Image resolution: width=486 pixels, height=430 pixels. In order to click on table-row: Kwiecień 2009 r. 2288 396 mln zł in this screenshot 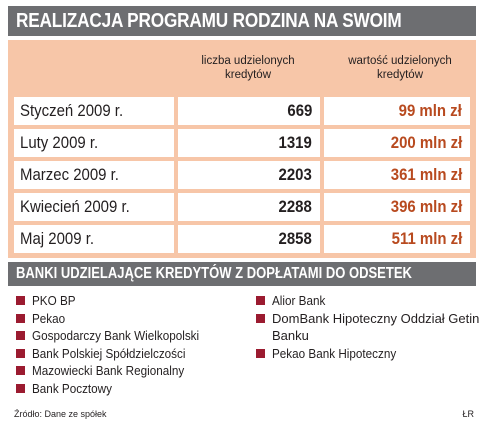, I will do `click(242, 207)`.